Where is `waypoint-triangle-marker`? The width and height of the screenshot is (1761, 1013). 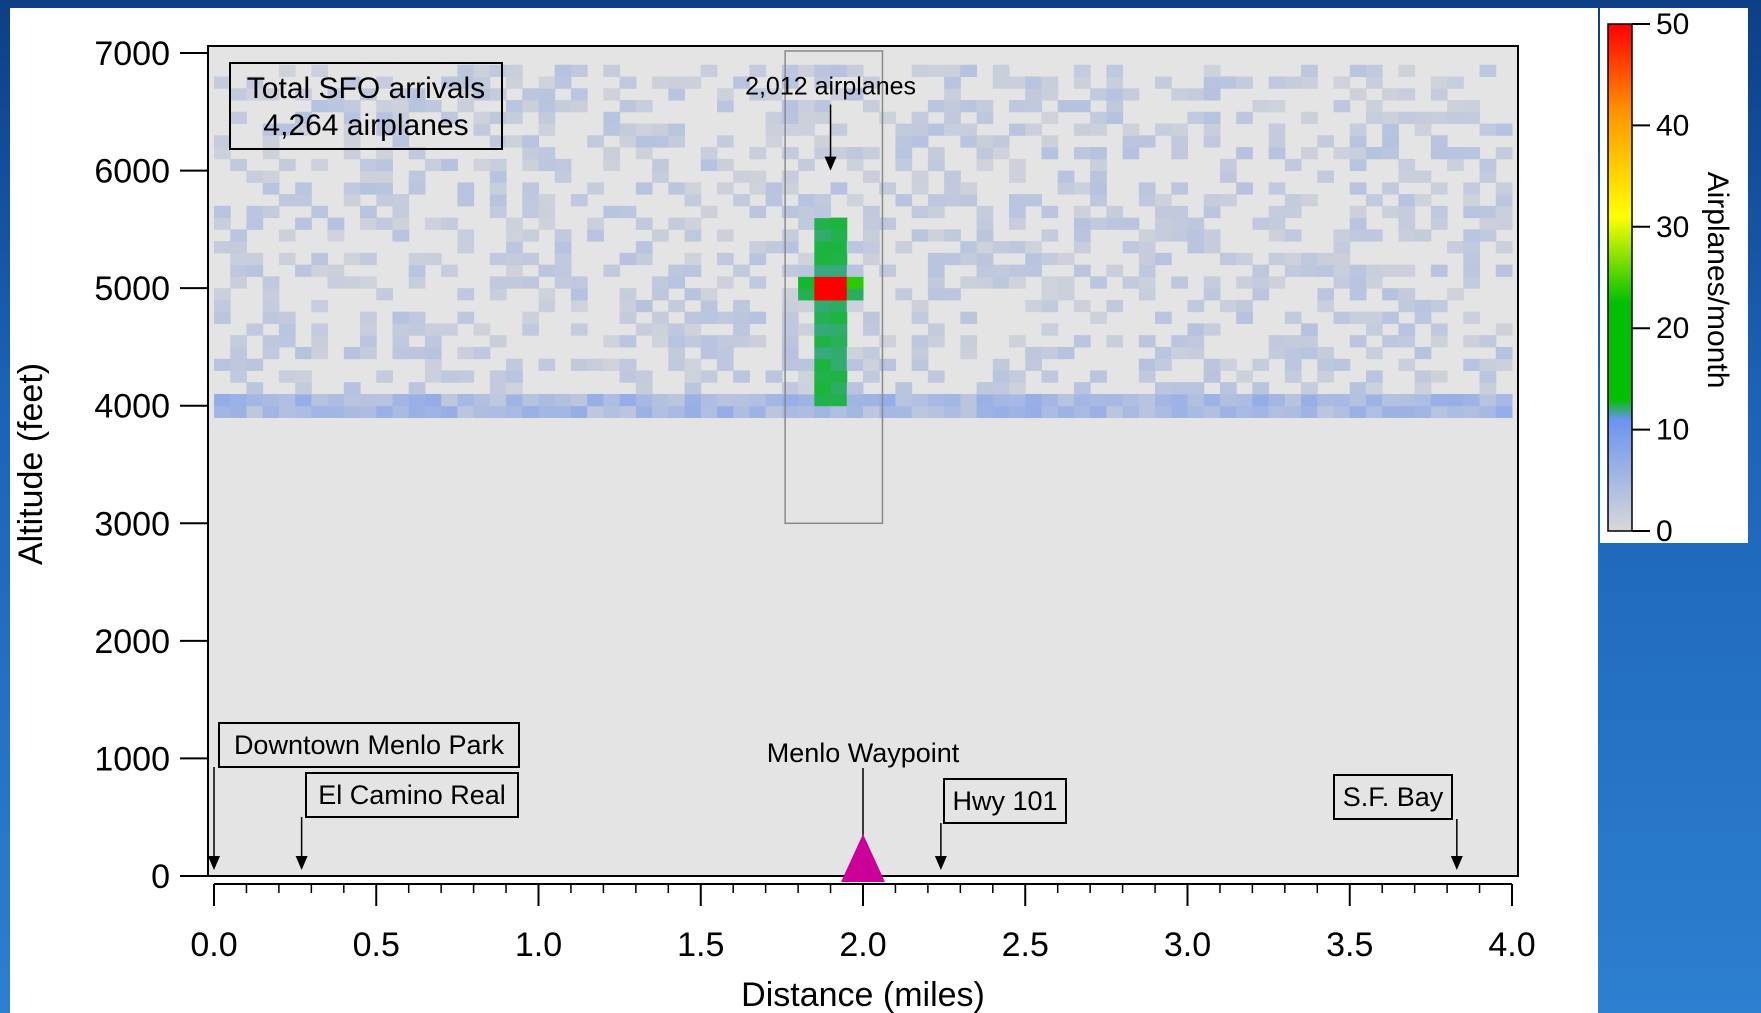
waypoint-triangle-marker is located at coordinates (863, 858).